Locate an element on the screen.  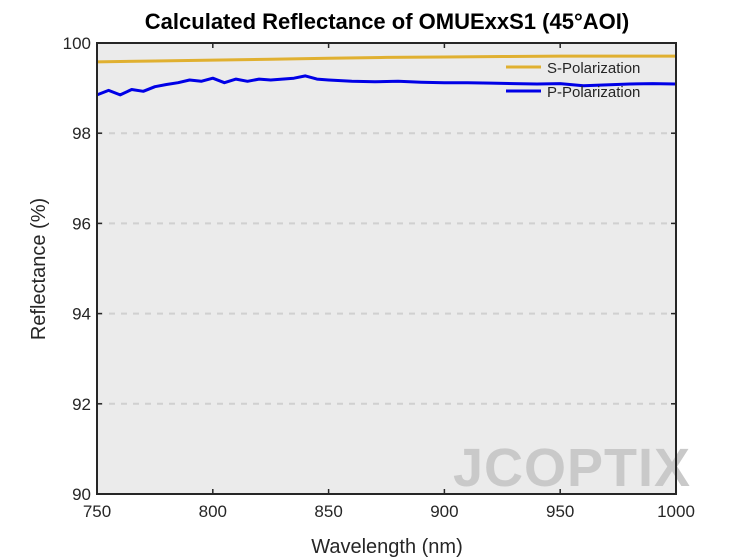
x-tick-label-750: 750 is located at coordinates (97, 511).